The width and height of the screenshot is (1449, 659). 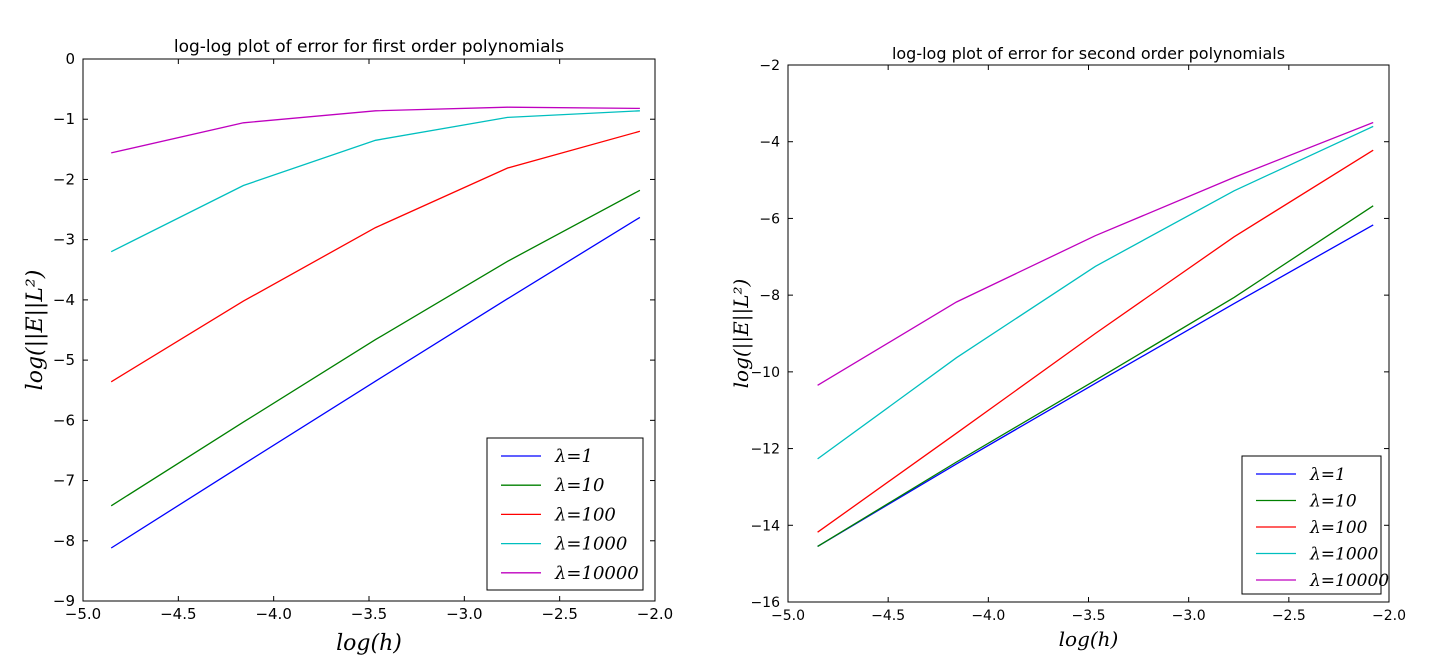 What do you see at coordinates (765, 526) in the screenshot?
I see `y-tick-label: −14` at bounding box center [765, 526].